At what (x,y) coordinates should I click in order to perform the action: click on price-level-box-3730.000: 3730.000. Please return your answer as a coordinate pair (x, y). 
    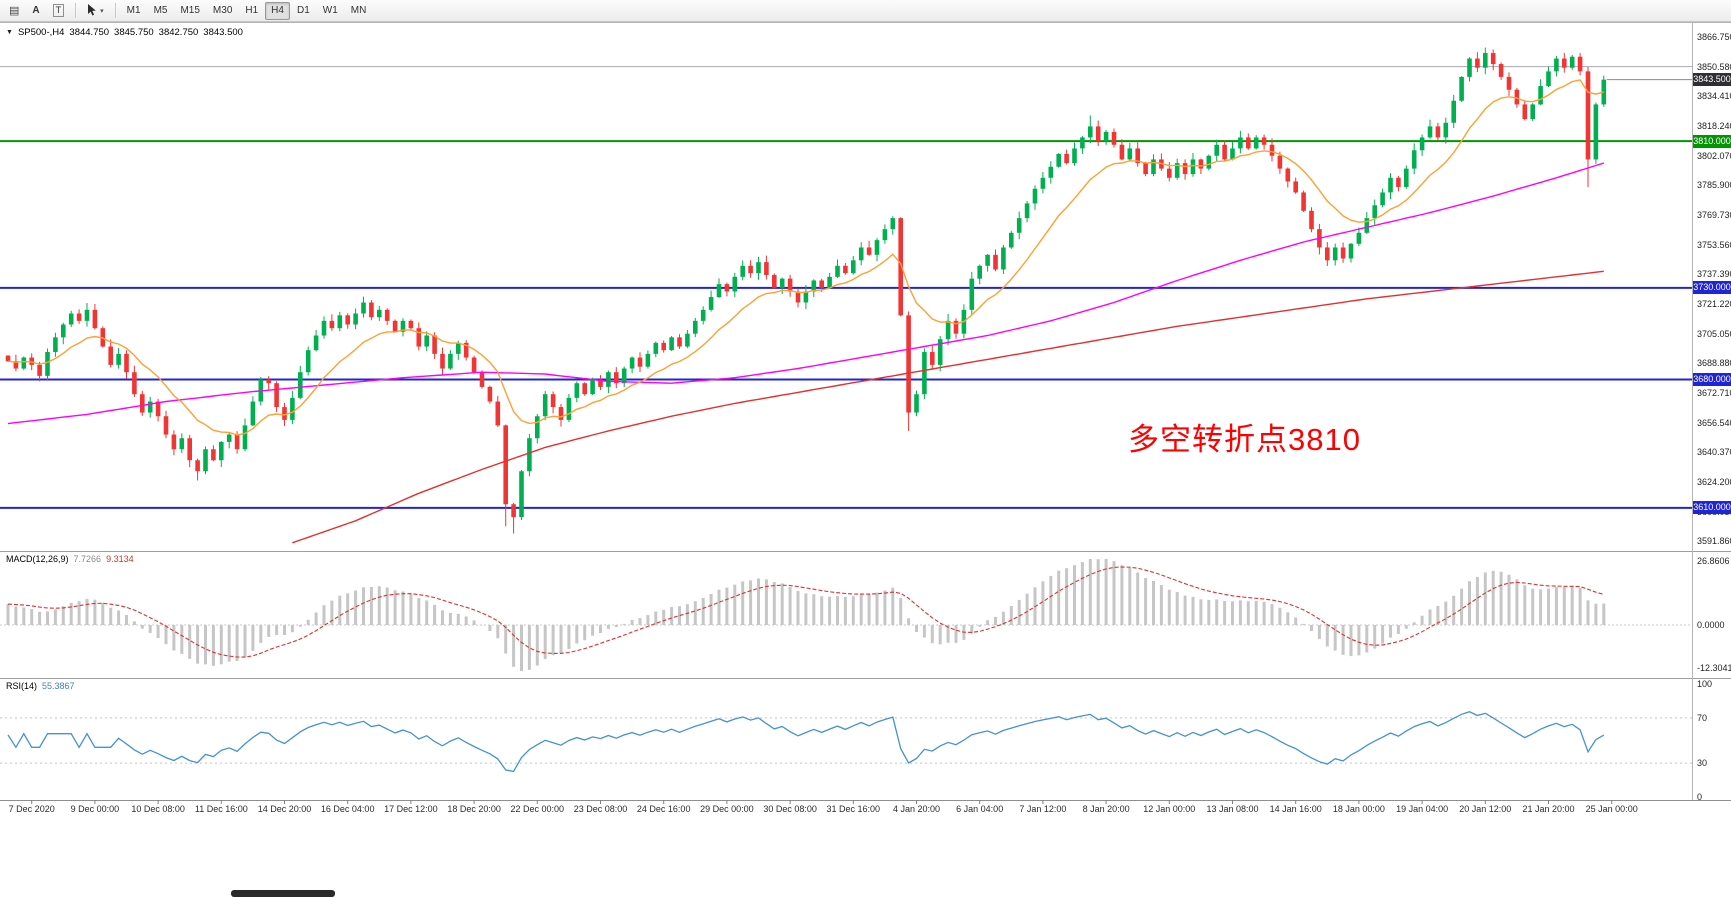
    Looking at the image, I should click on (1712, 288).